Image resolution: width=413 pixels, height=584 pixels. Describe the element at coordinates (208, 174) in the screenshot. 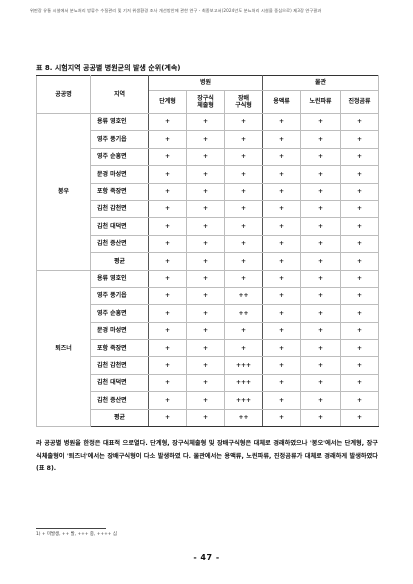

I see `table-row: 문경 마성면 + + + + + +` at that location.